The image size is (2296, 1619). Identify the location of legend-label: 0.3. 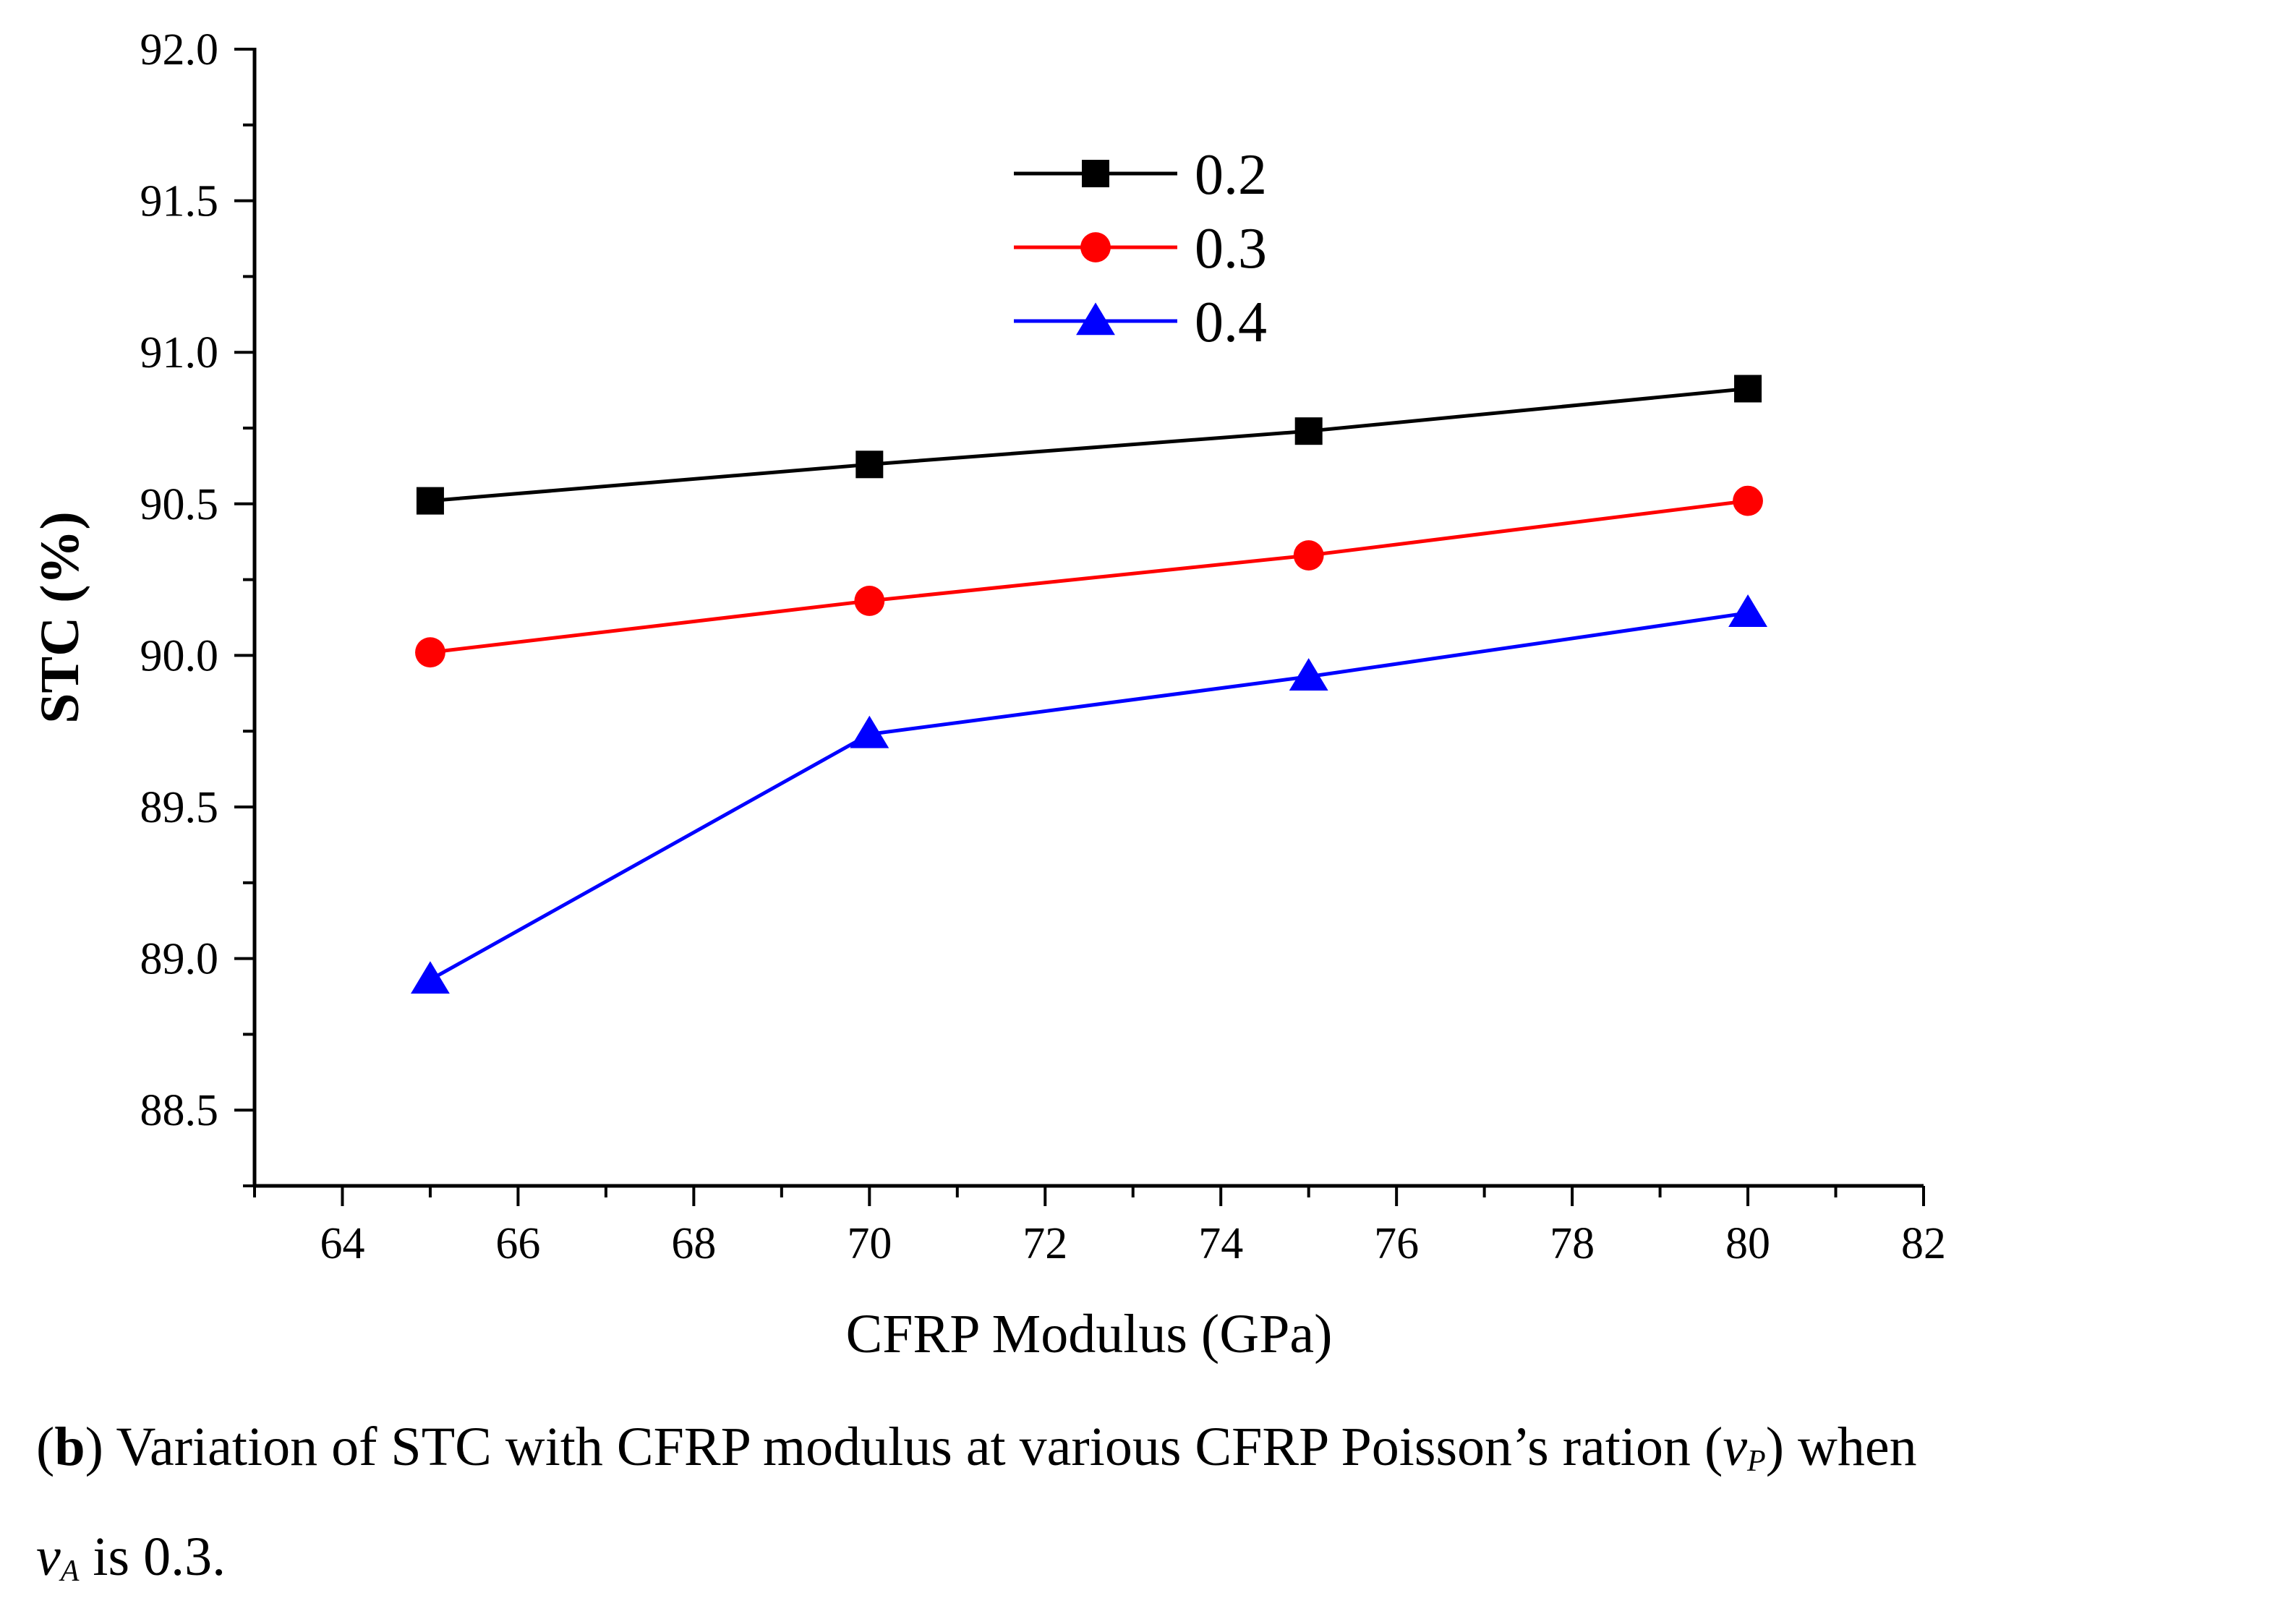
(1231, 249).